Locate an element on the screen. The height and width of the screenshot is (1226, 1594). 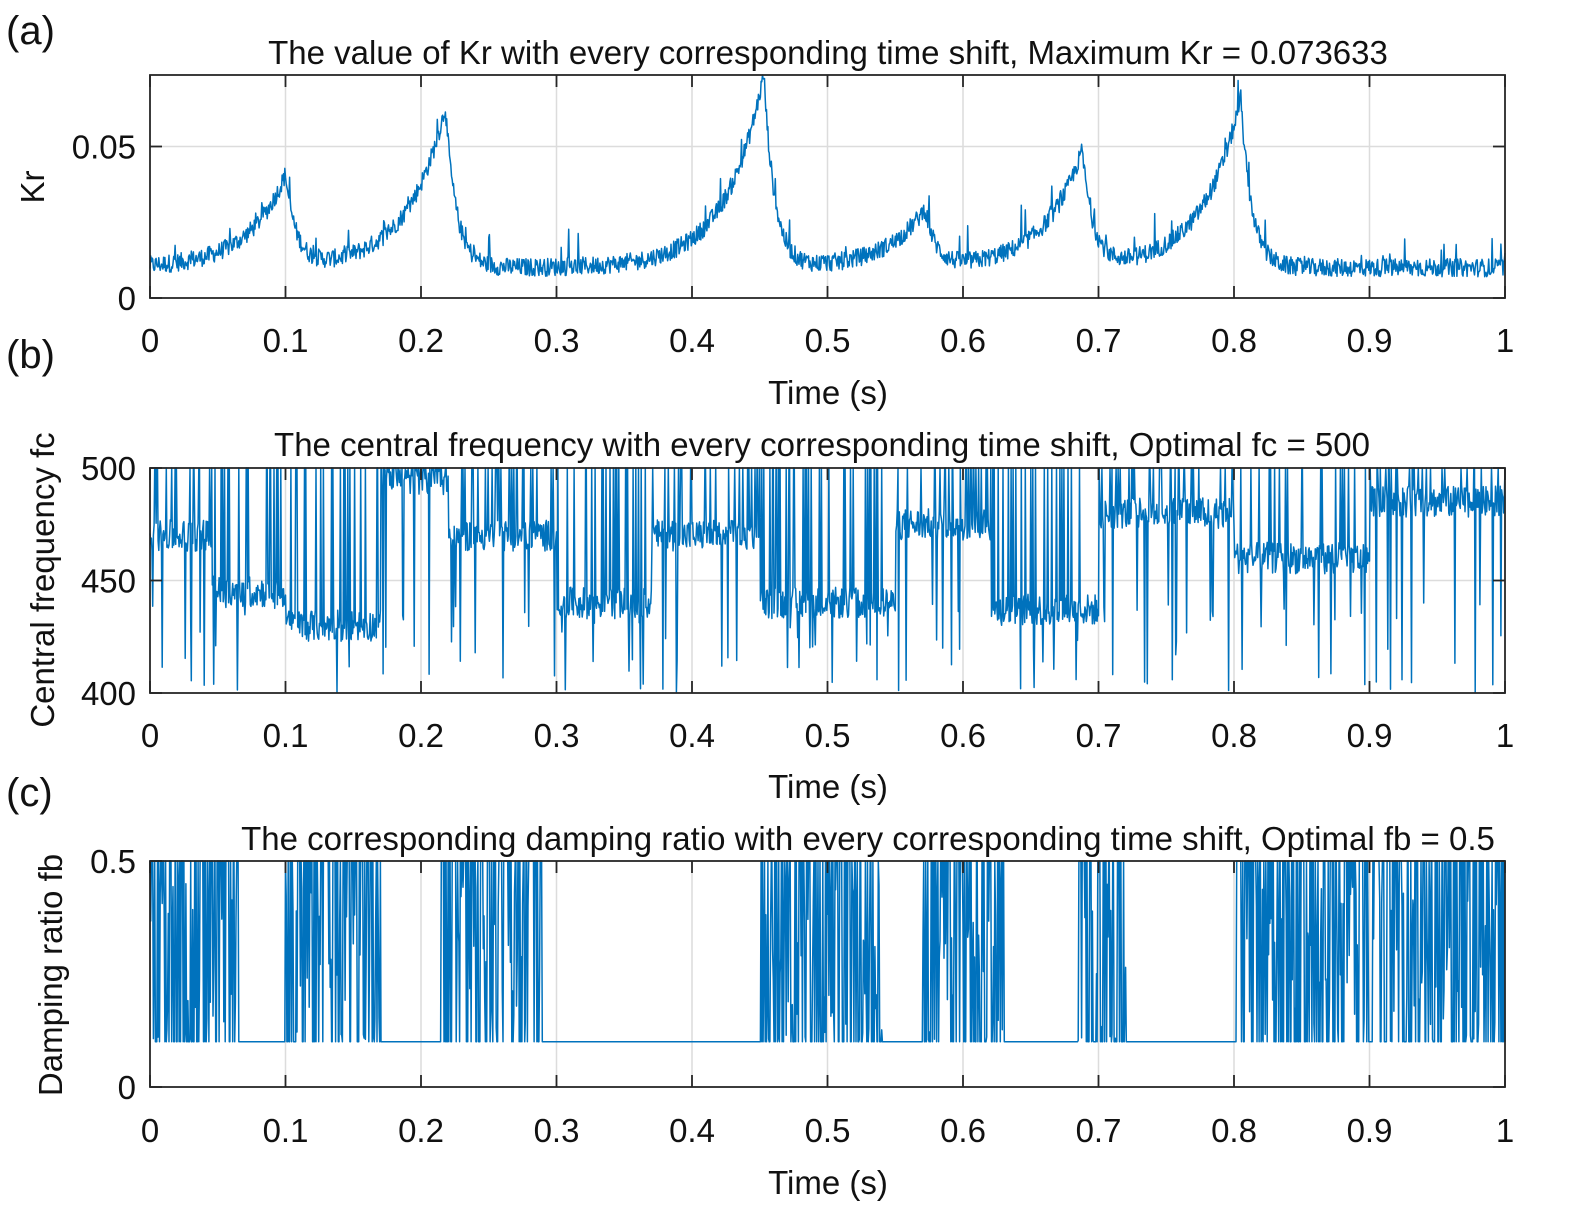
panel-label-c: (c) is located at coordinates (29, 793).